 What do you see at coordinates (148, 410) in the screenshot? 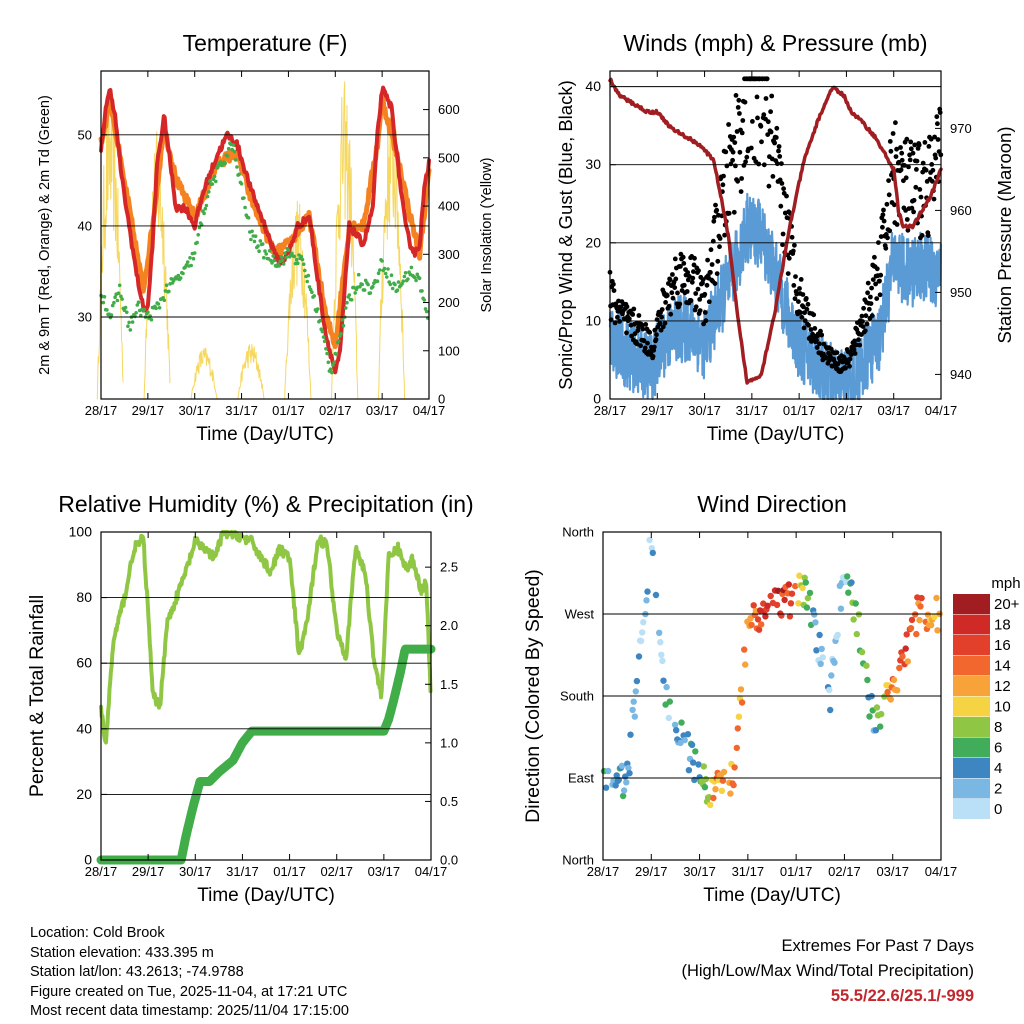
I see `temperature-x-tick-label: 29/17` at bounding box center [148, 410].